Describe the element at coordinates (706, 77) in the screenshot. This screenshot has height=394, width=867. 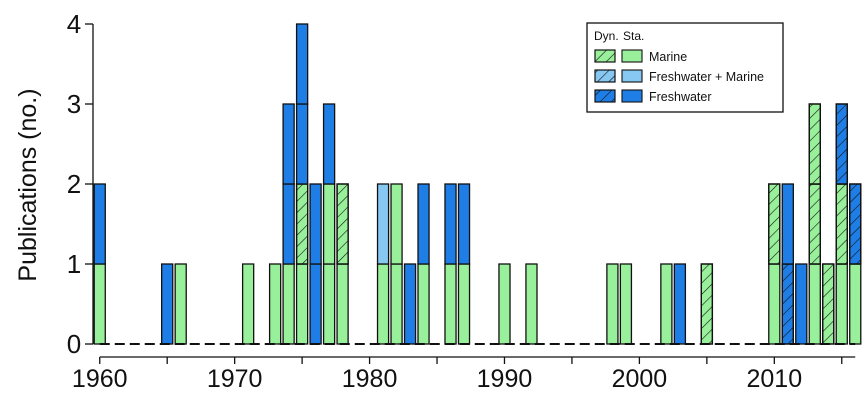
I see `legend-label-2: Freshwater + Marine` at that location.